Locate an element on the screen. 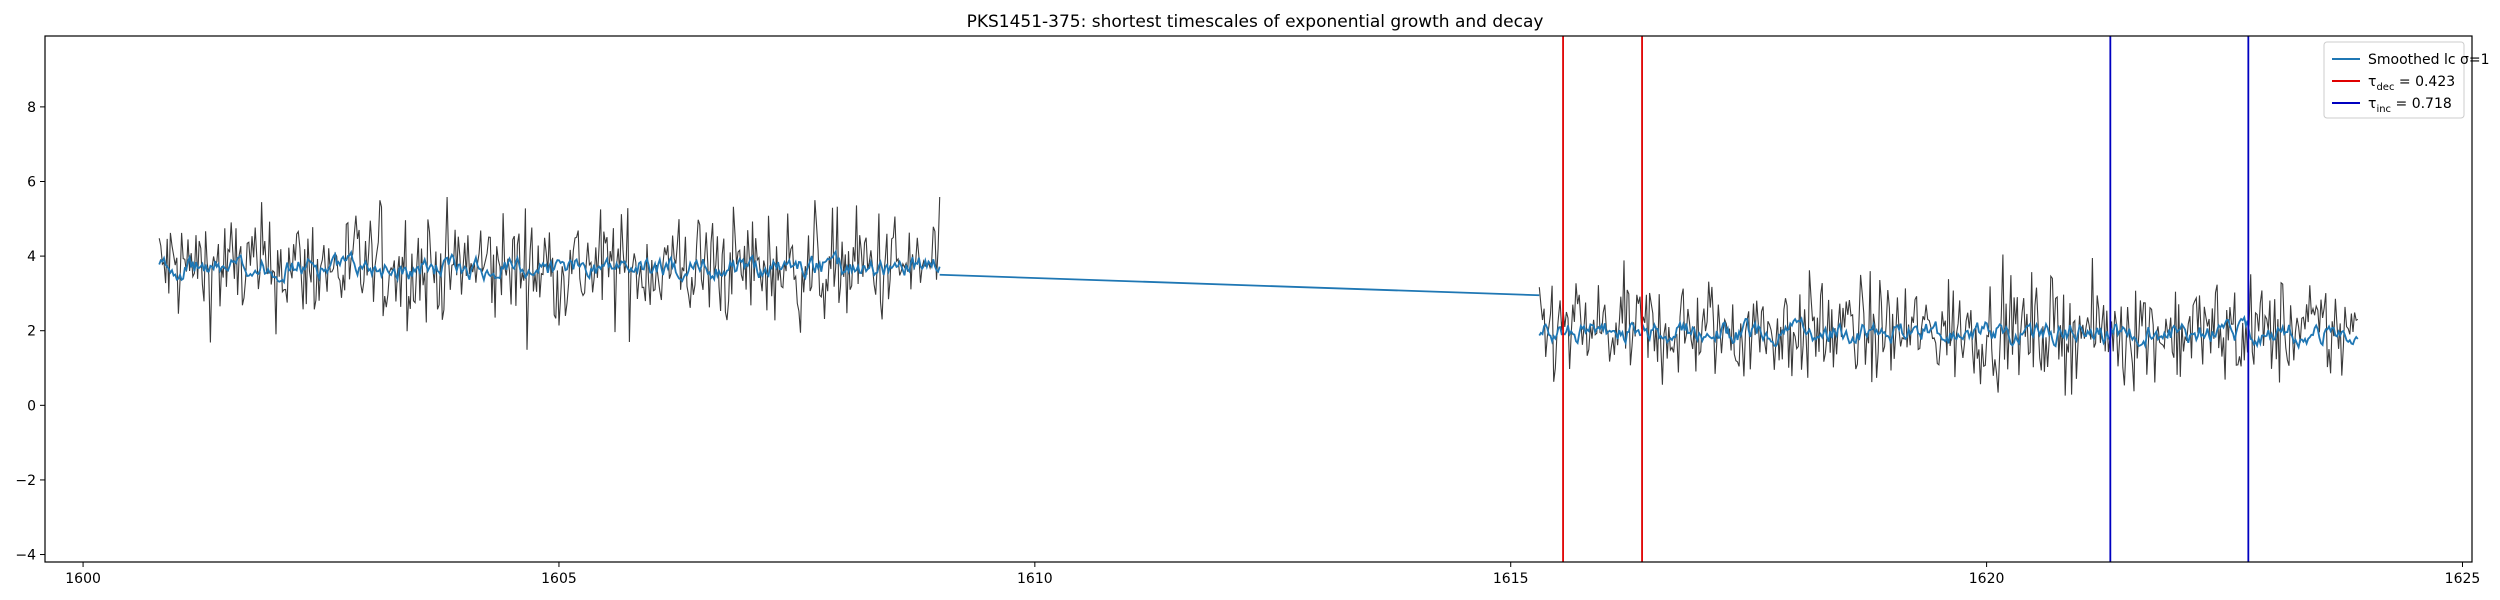  x-tick-label: 1600 is located at coordinates (83, 579).